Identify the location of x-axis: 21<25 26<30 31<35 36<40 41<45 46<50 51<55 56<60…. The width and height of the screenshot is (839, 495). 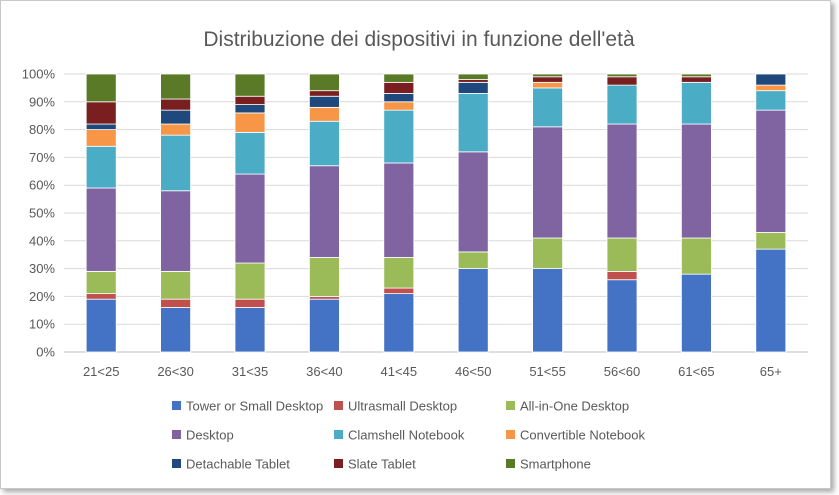
(432, 371).